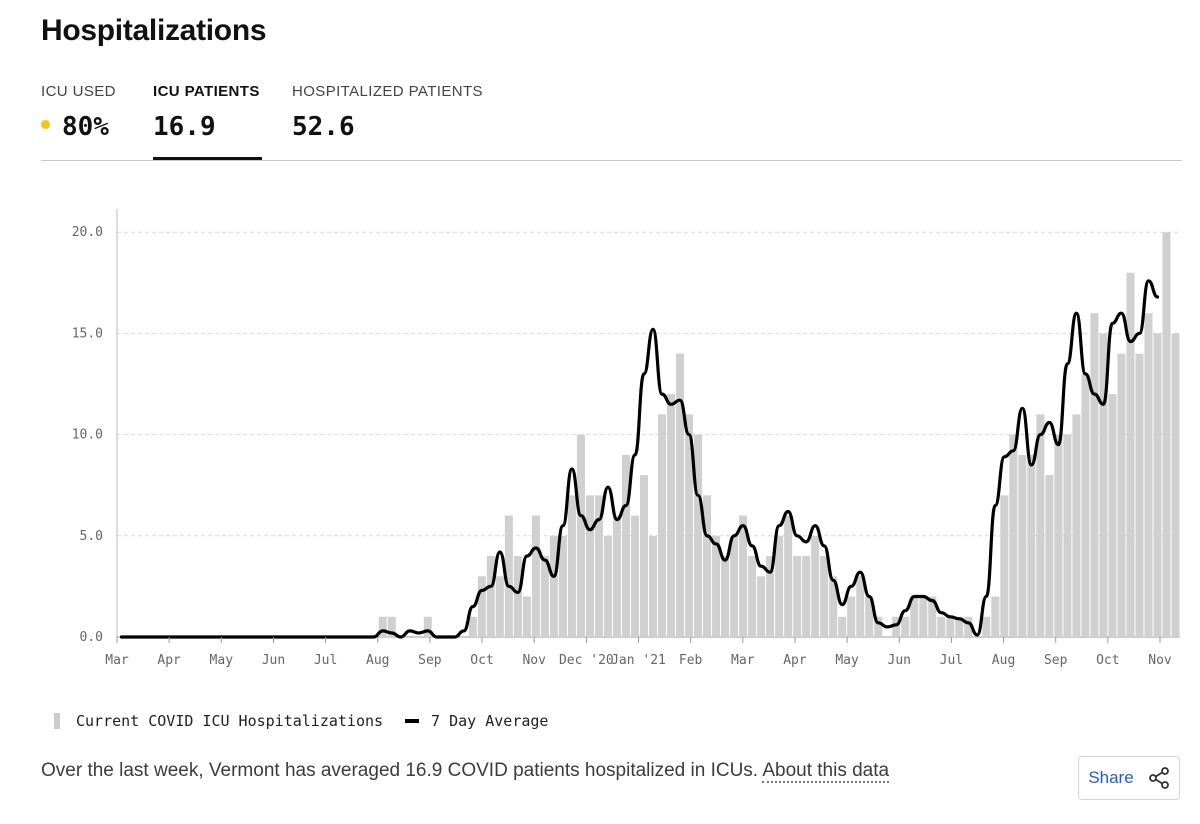 The height and width of the screenshot is (824, 1200). Describe the element at coordinates (847, 660) in the screenshot. I see `x-tick-label: May` at that location.